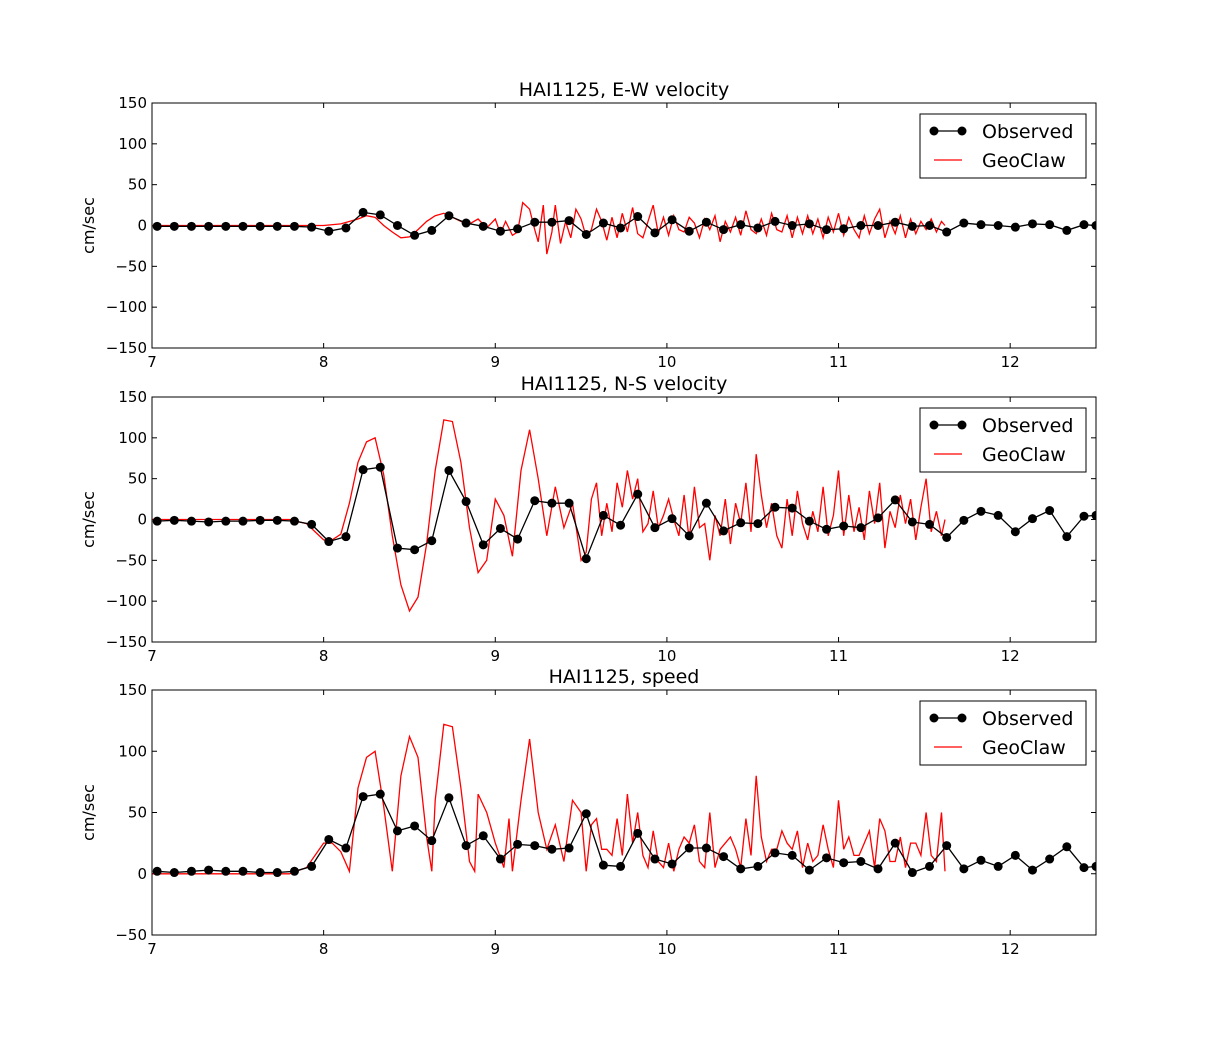  Describe the element at coordinates (624, 677) in the screenshot. I see `chart-title: HAI1125, speed` at that location.